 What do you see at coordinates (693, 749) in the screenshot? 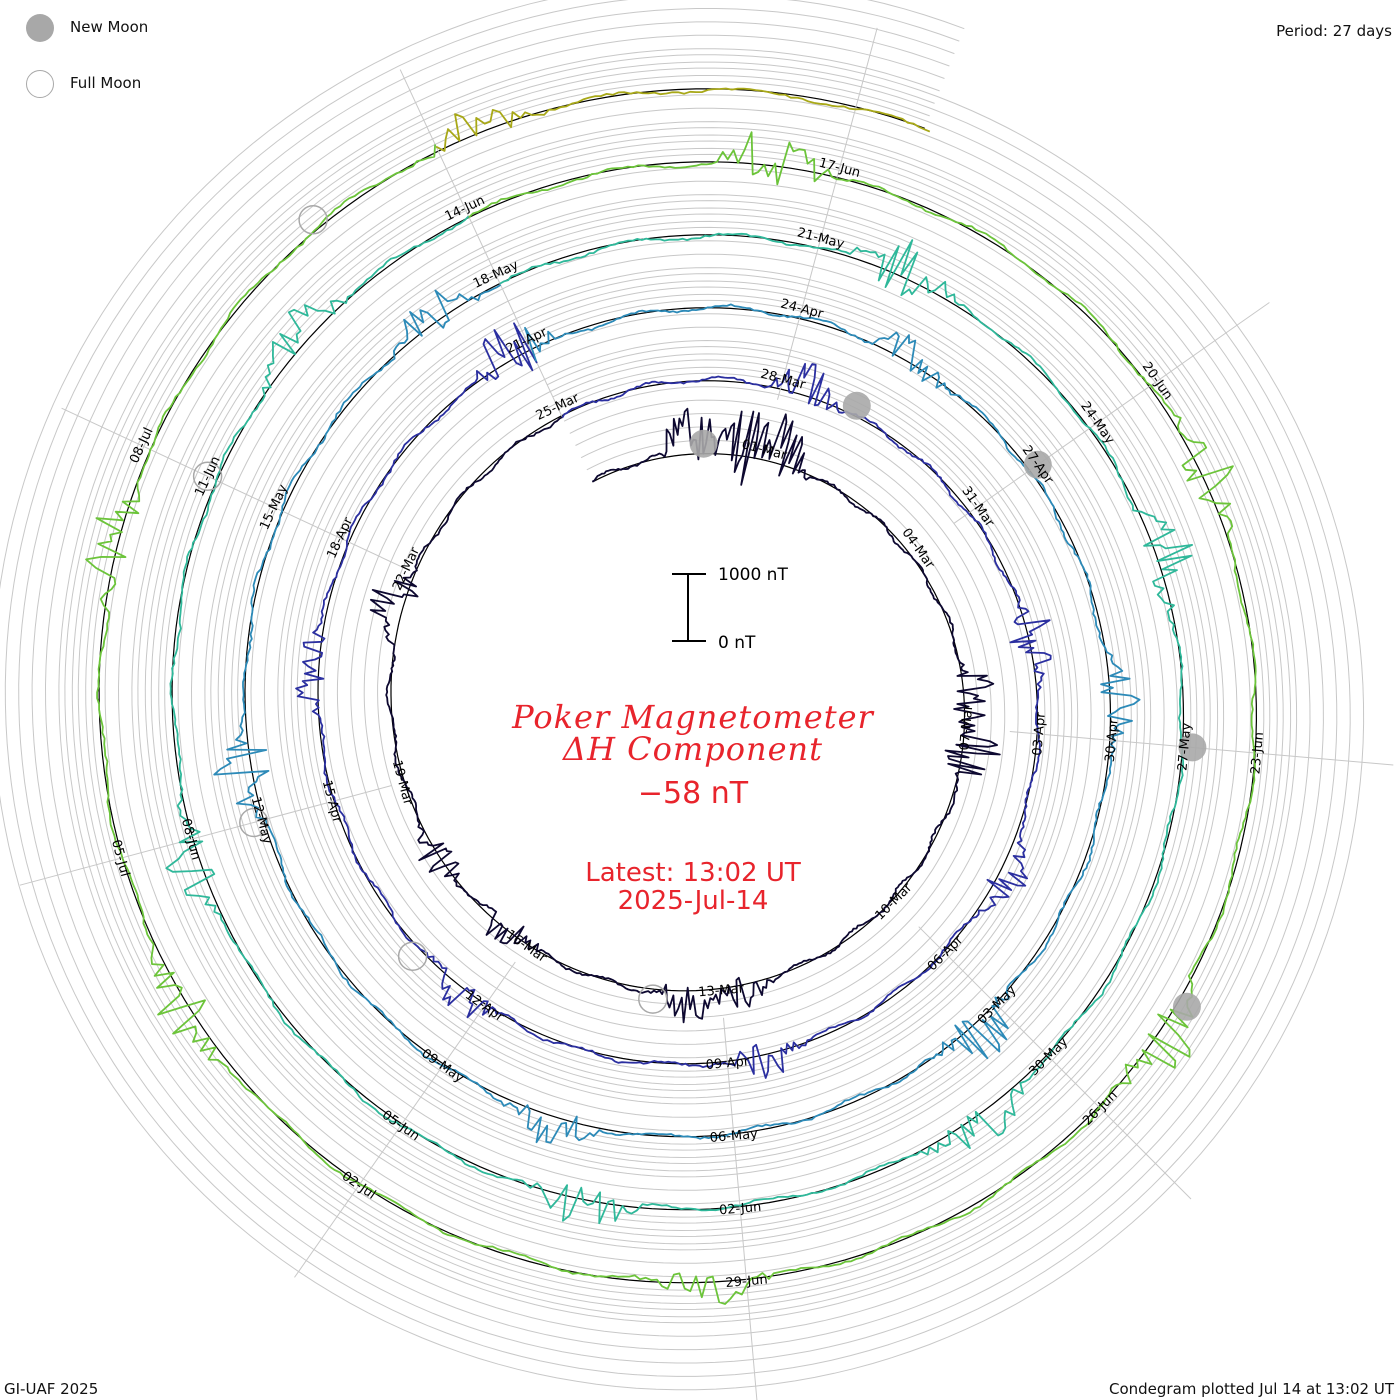
I see `chart-title-line2: ΔH Component` at bounding box center [693, 749].